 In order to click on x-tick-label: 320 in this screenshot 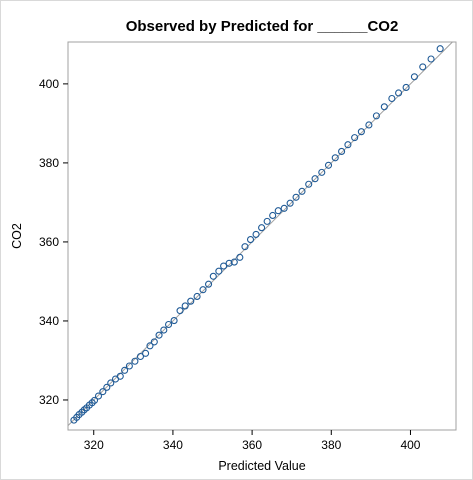, I will do `click(94, 445)`.